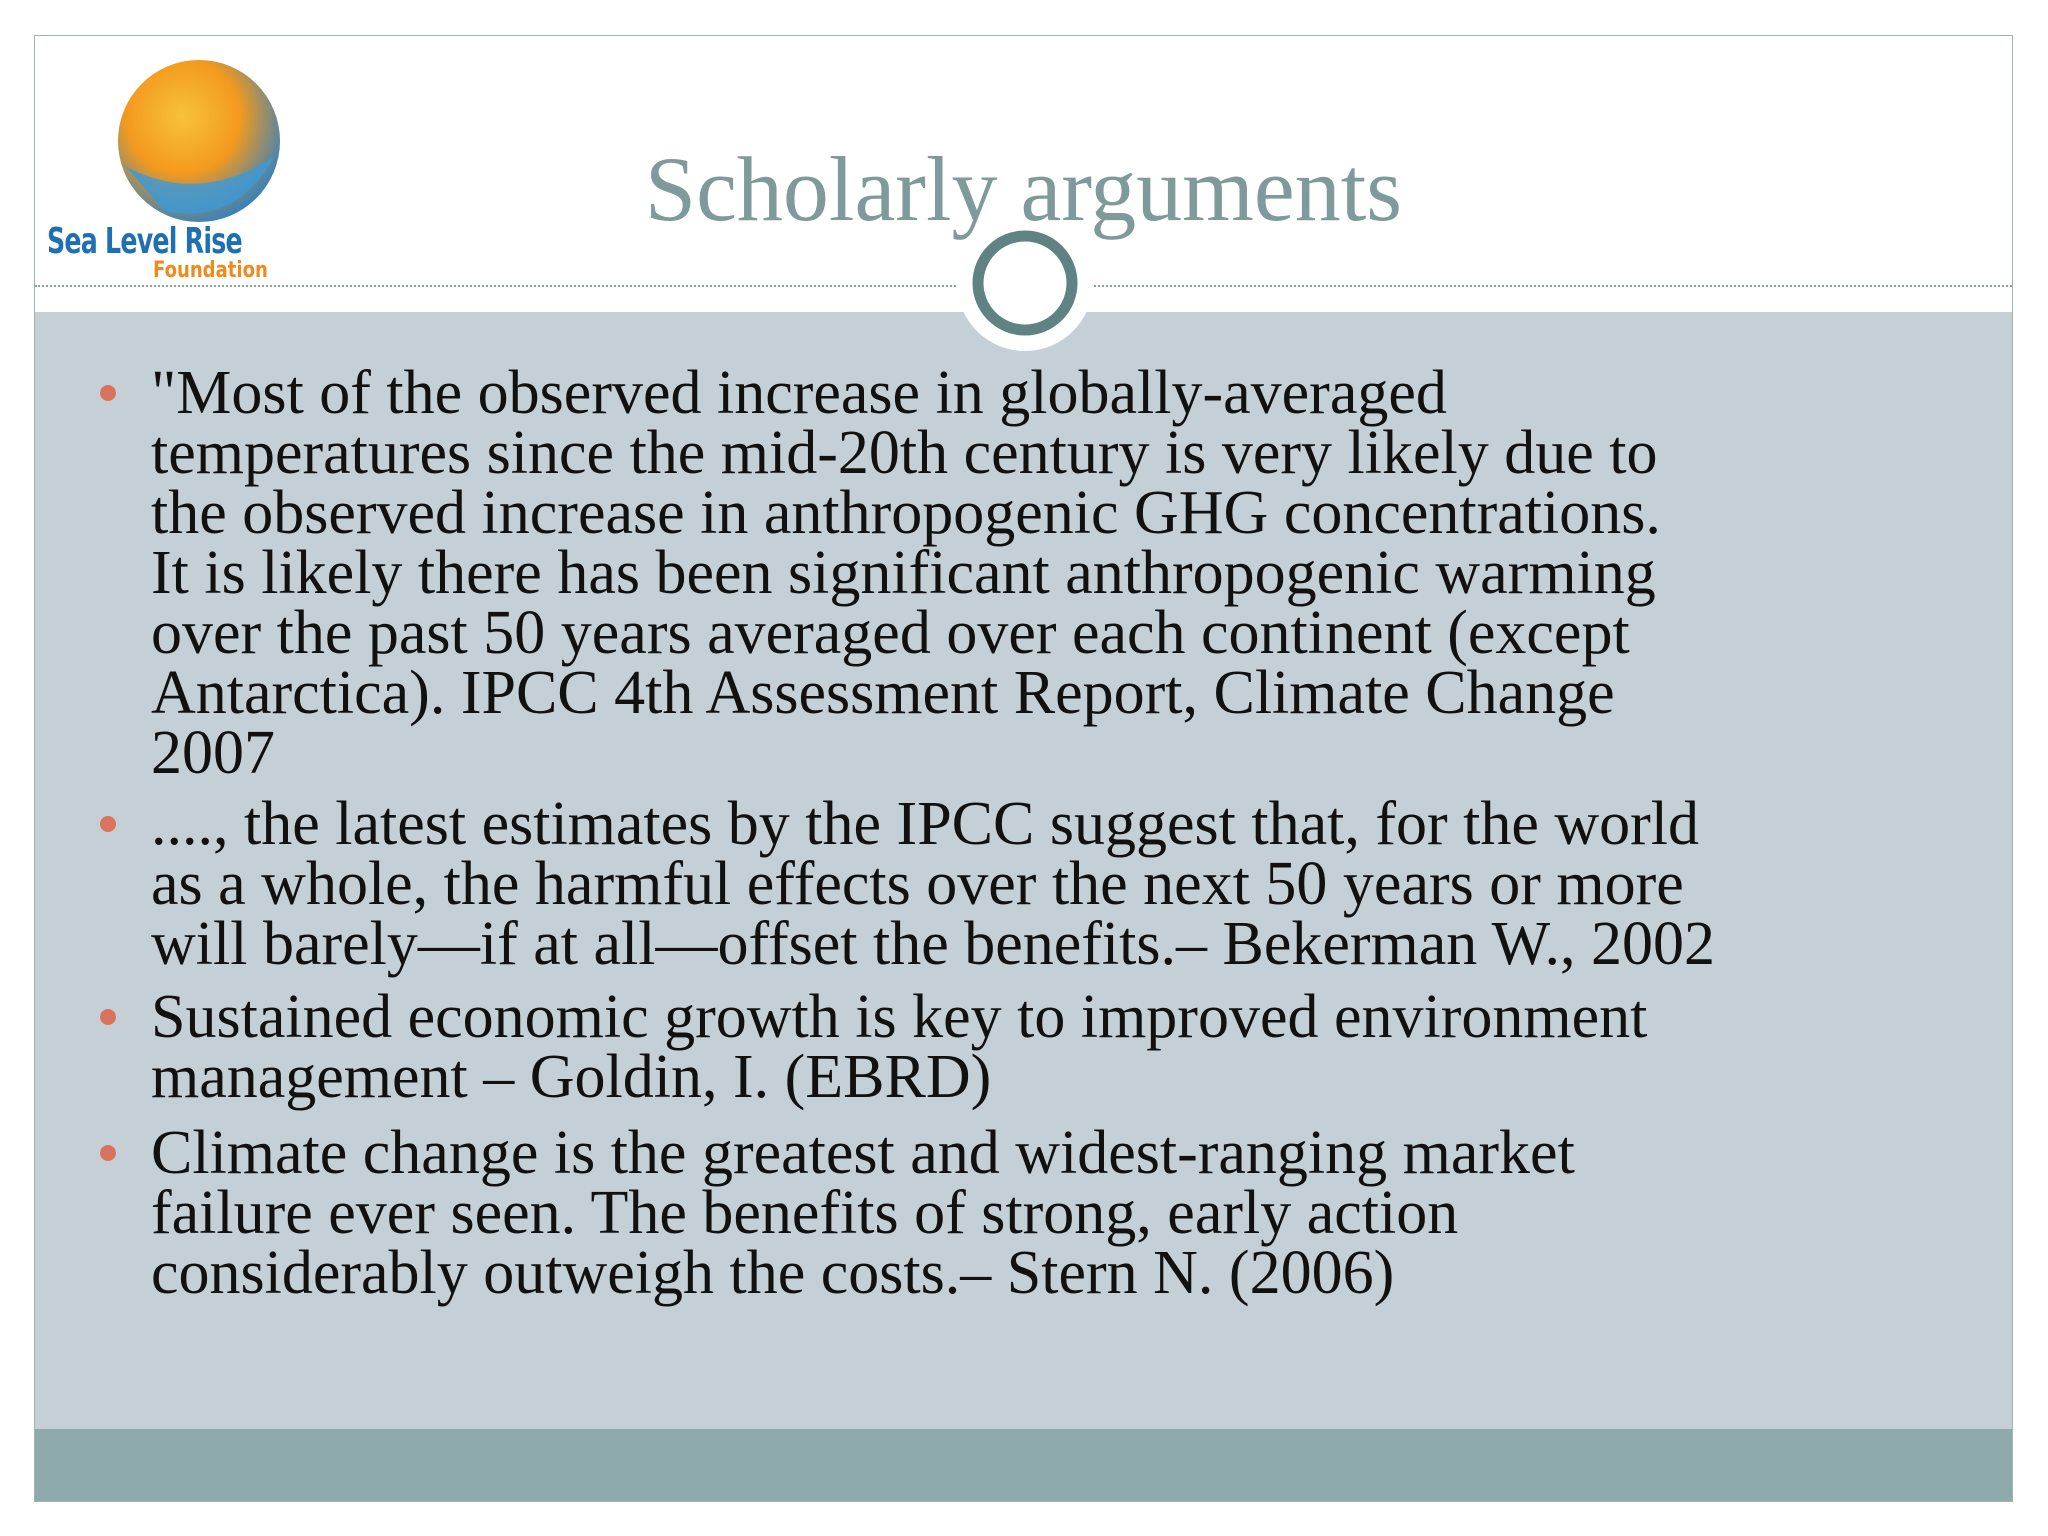  What do you see at coordinates (571, 1077) in the screenshot?
I see `bullet-line: management – Goldin, I. (EBRD)` at bounding box center [571, 1077].